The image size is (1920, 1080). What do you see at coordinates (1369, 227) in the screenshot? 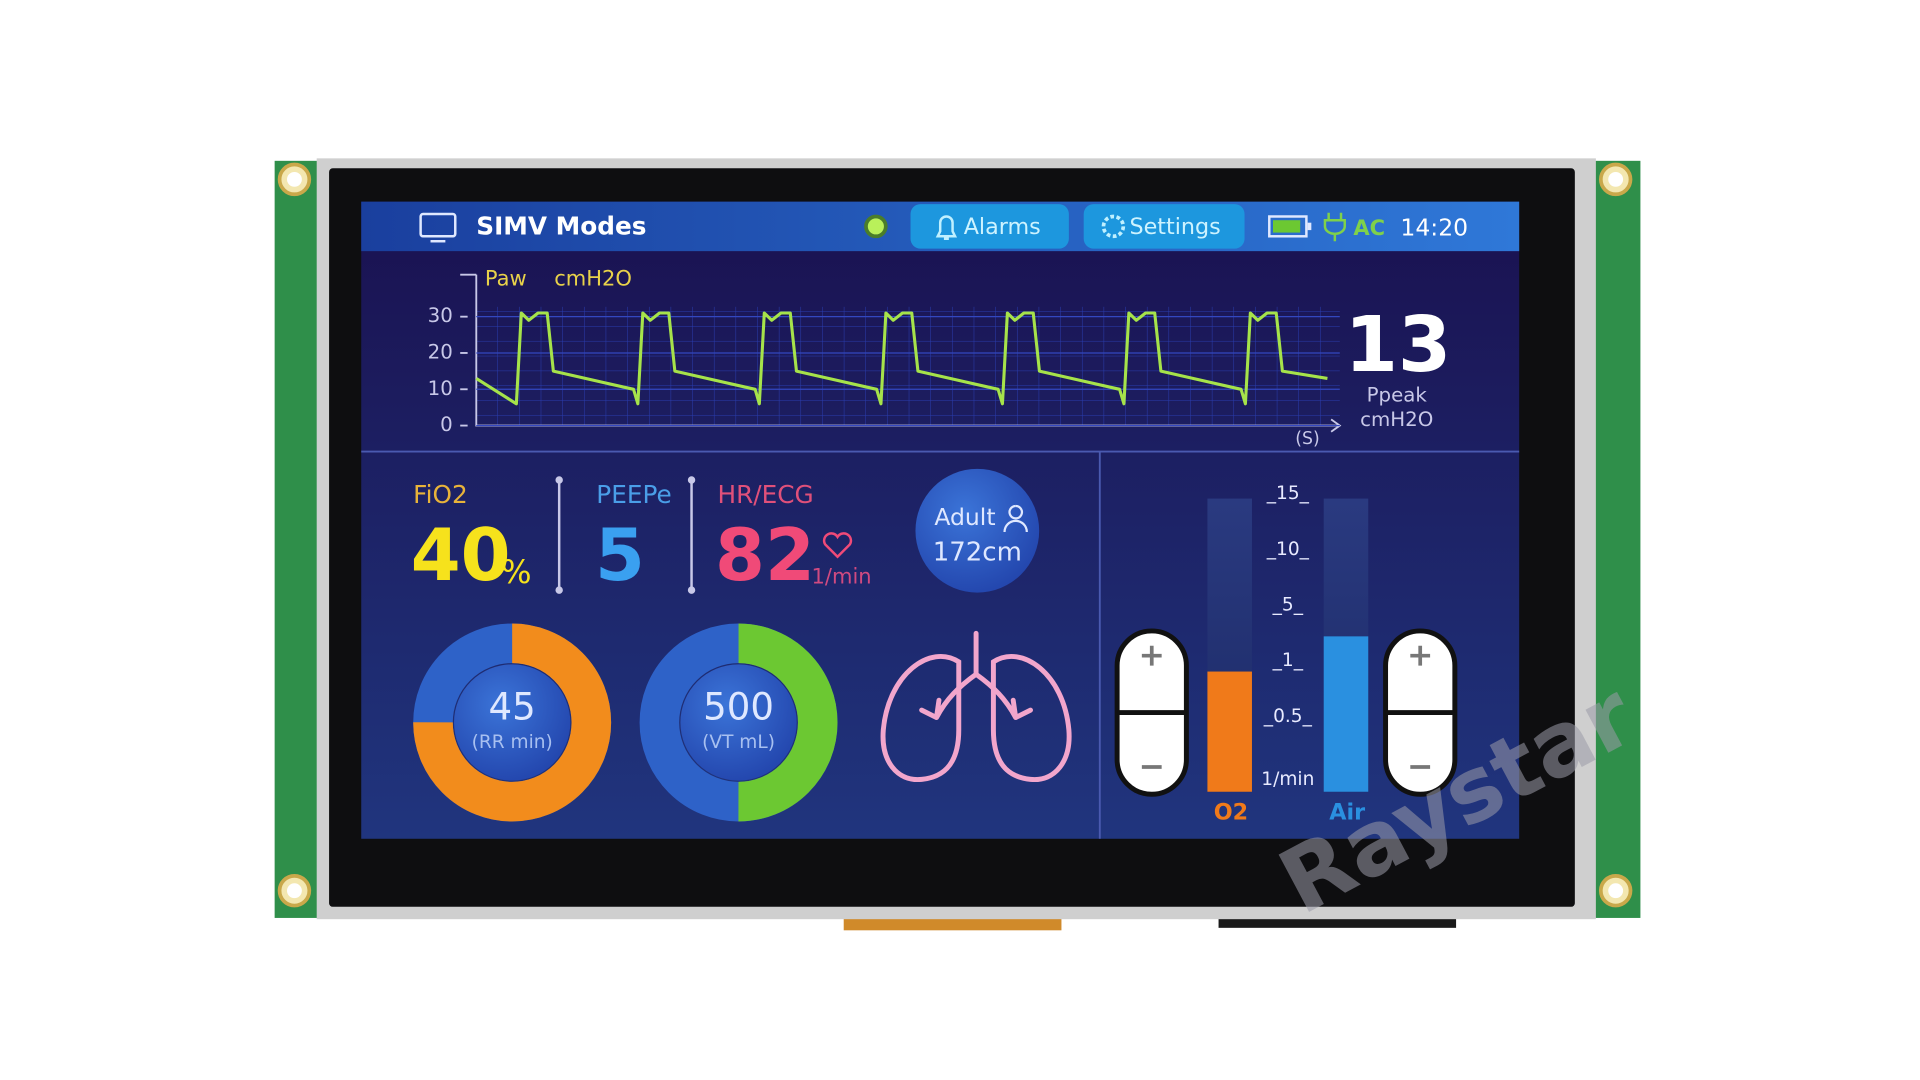
I see `power-source: AC` at bounding box center [1369, 227].